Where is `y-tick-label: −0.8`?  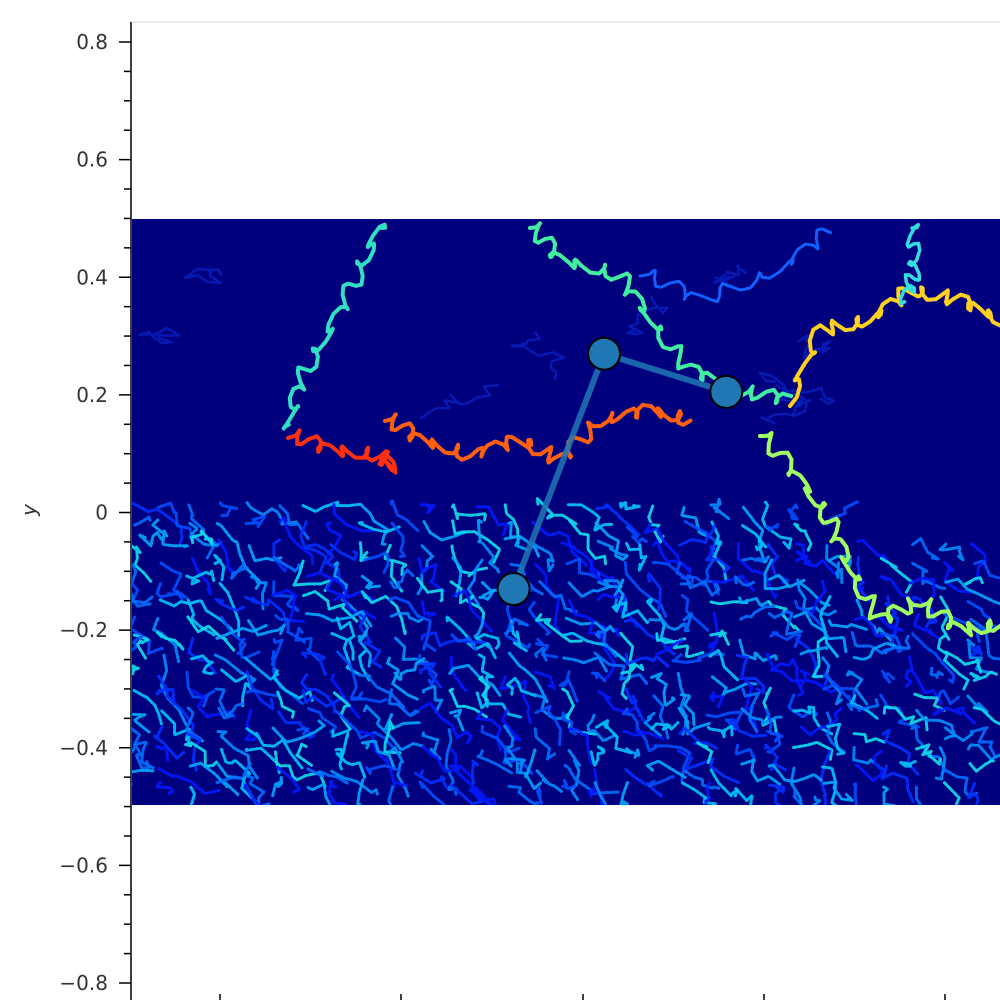 y-tick-label: −0.8 is located at coordinates (83, 983).